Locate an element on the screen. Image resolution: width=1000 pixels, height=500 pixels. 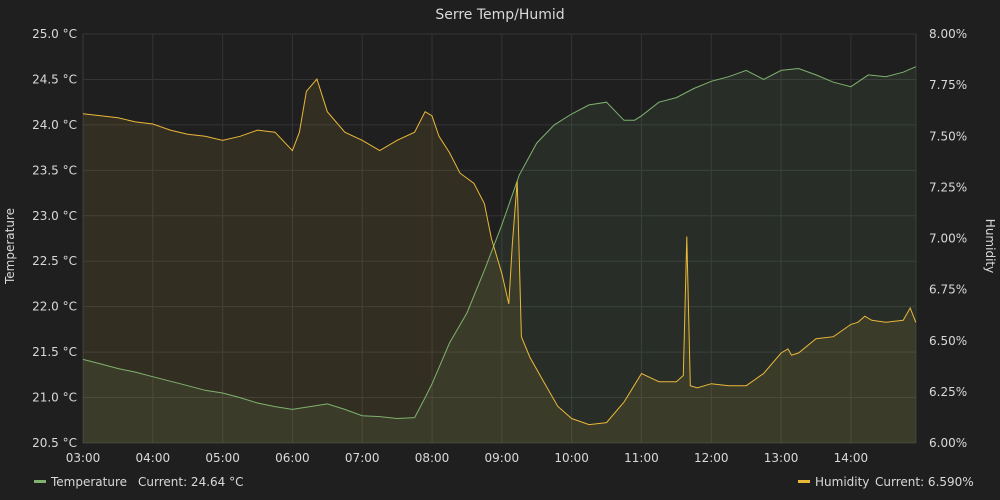
y-left-tick-label: 23.0 °C is located at coordinates (54, 216).